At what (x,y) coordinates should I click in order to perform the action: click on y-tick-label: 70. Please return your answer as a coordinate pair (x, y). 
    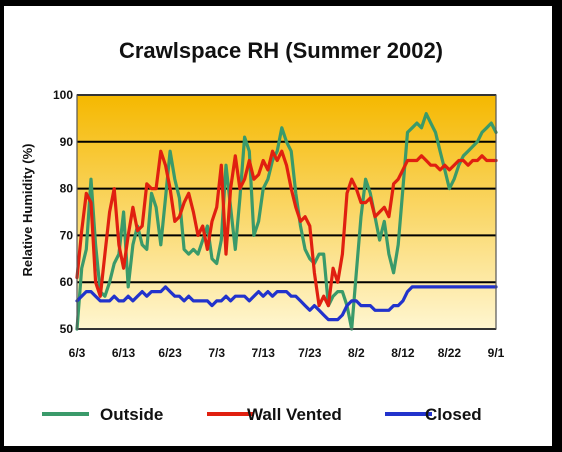
    Looking at the image, I should click on (67, 235).